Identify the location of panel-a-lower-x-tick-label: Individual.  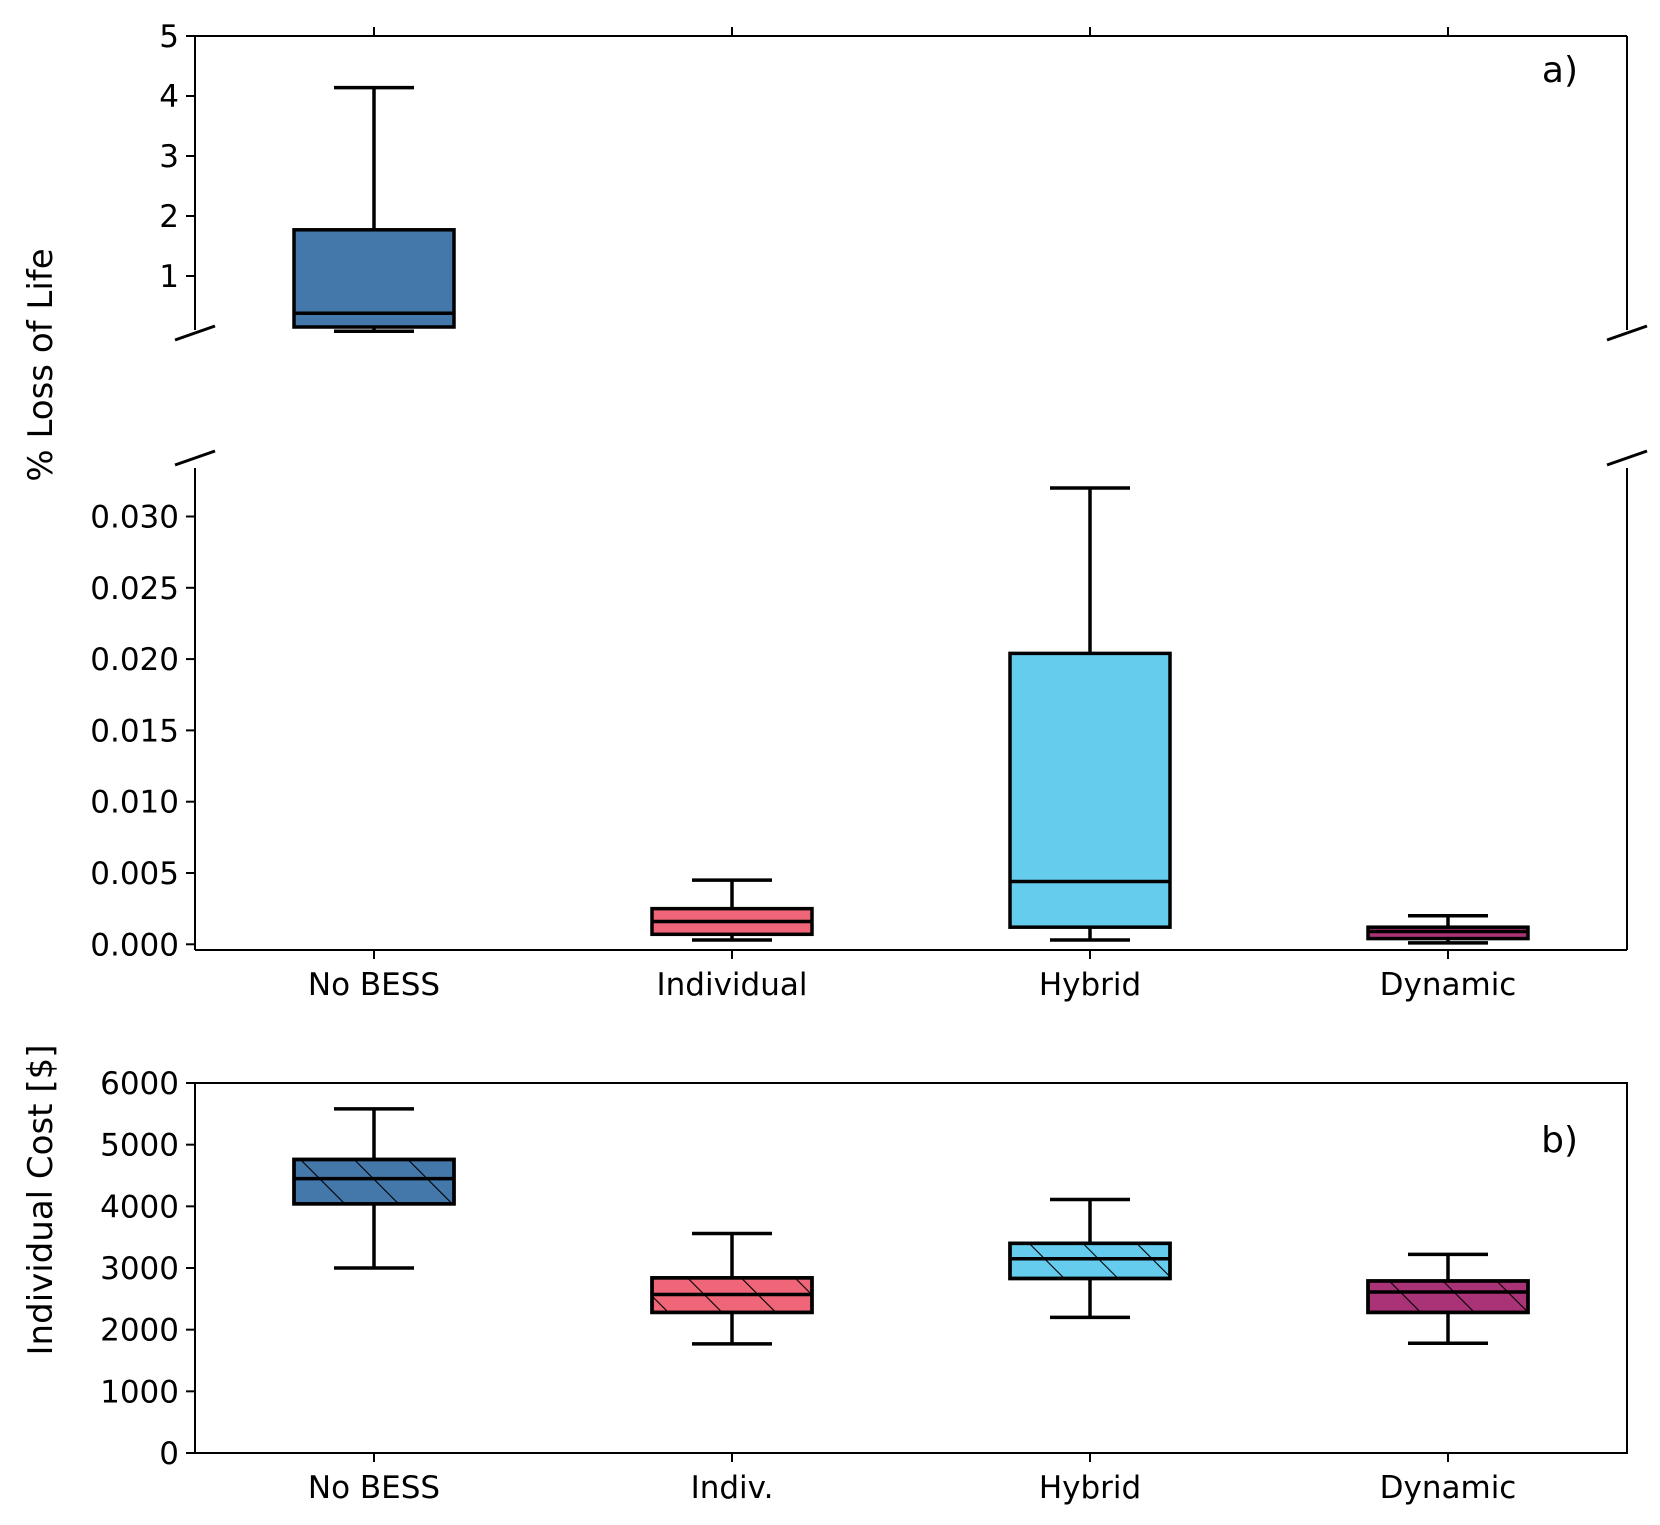
(732, 985).